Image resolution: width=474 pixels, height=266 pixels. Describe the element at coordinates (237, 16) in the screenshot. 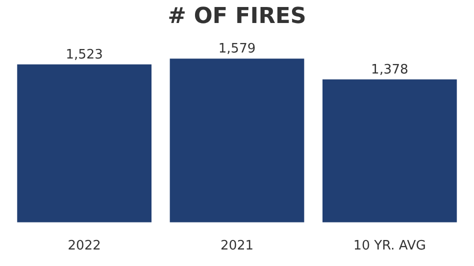

I see `chart-title: # OF FIRES` at that location.